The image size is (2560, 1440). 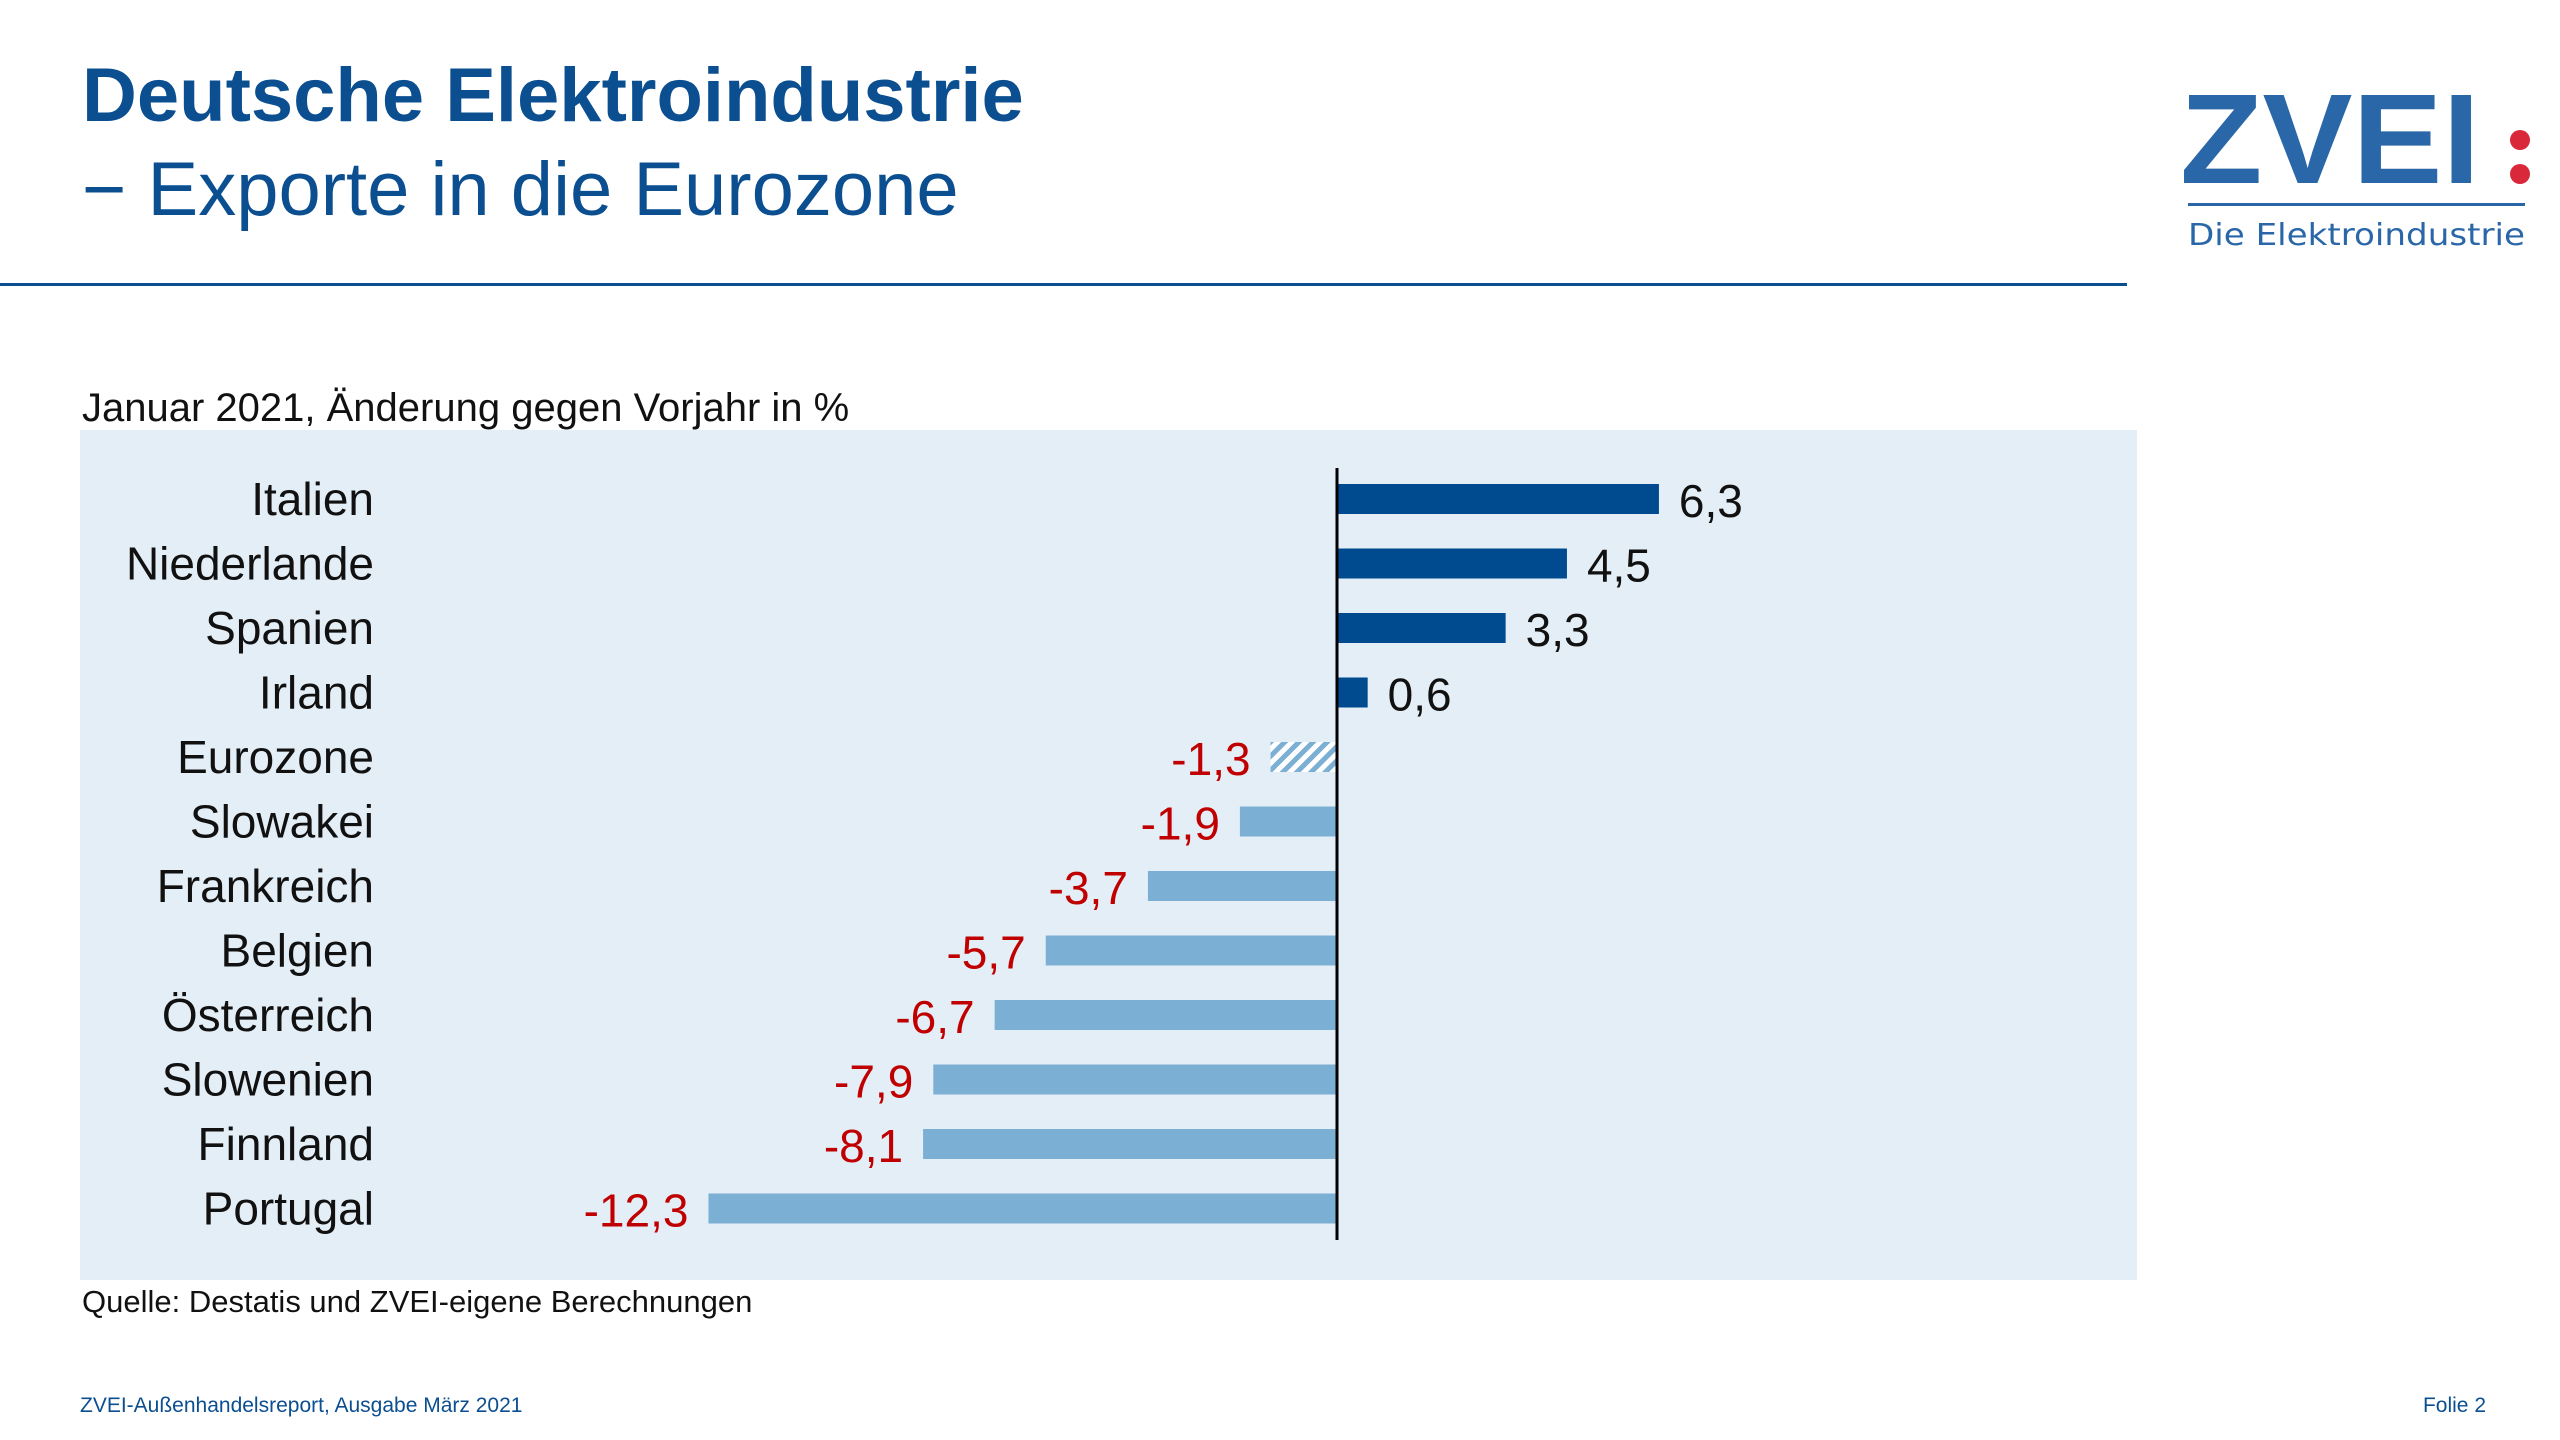 I want to click on data-label: 0,6, so click(x=1420, y=695).